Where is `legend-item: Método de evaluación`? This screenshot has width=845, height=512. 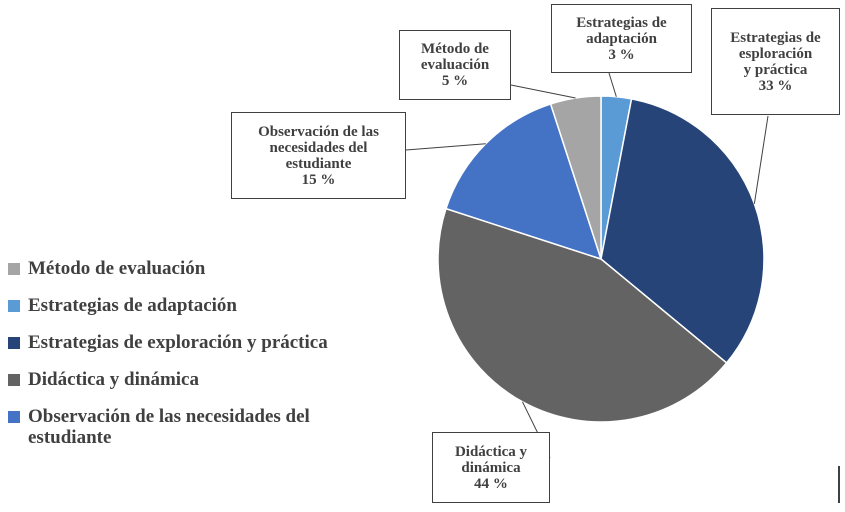
legend-item: Método de evaluación is located at coordinates (188, 268).